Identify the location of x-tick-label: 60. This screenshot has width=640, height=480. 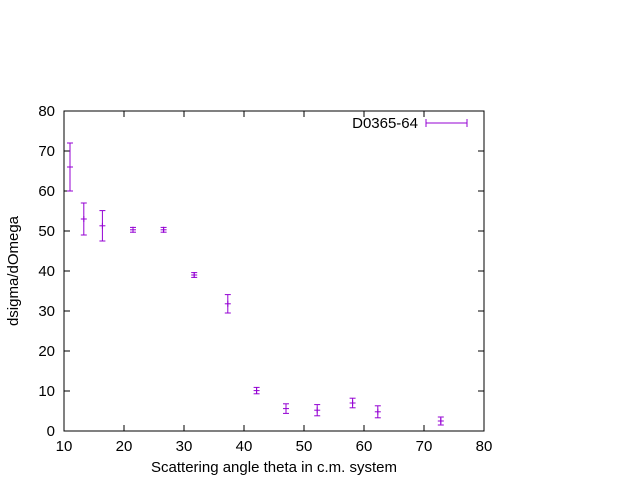
(364, 446).